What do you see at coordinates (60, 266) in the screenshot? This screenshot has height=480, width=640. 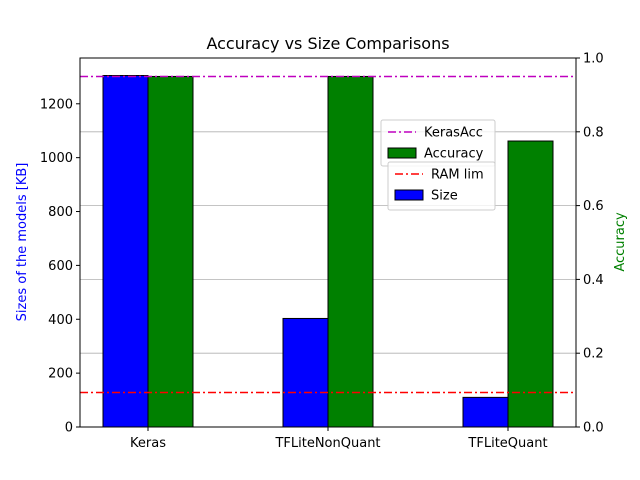 I see `left-tick-label-3: 600` at bounding box center [60, 266].